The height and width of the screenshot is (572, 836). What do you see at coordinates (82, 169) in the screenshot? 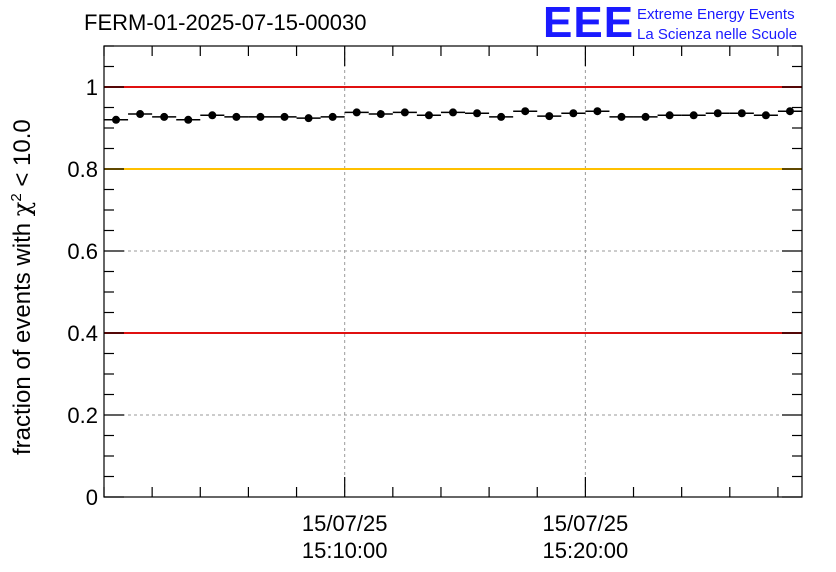
I see `y-tick-label: 0.8` at bounding box center [82, 169].